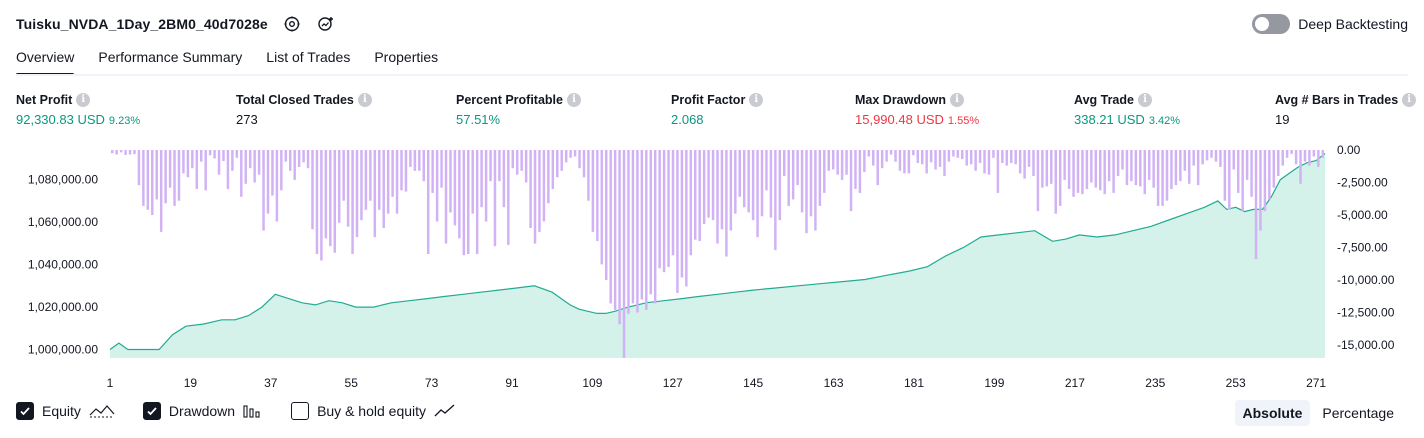  I want to click on right-axis-label: -15,000.00, so click(1366, 345).